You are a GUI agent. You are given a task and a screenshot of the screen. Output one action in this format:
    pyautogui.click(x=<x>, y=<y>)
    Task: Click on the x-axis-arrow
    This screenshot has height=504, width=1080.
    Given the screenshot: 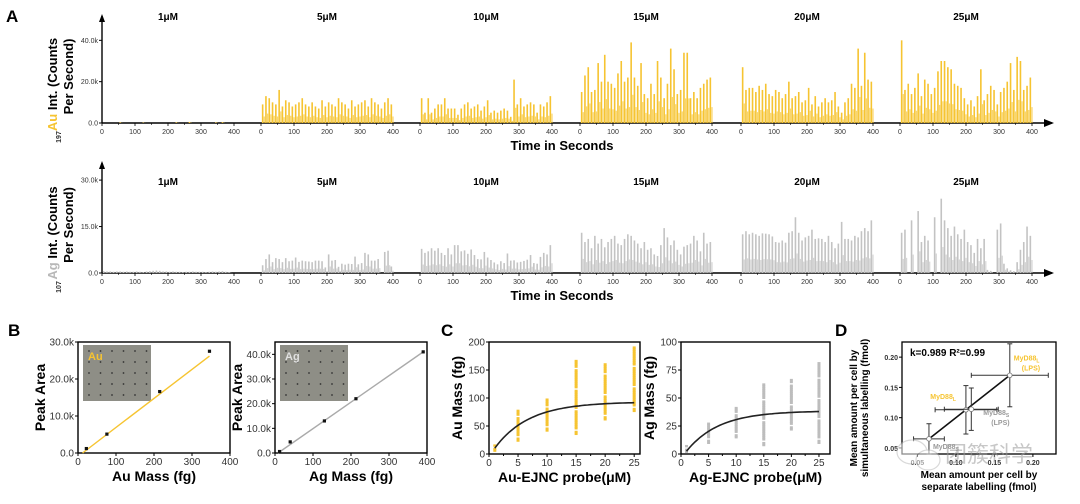 What is the action you would take?
    pyautogui.click(x=1049, y=273)
    